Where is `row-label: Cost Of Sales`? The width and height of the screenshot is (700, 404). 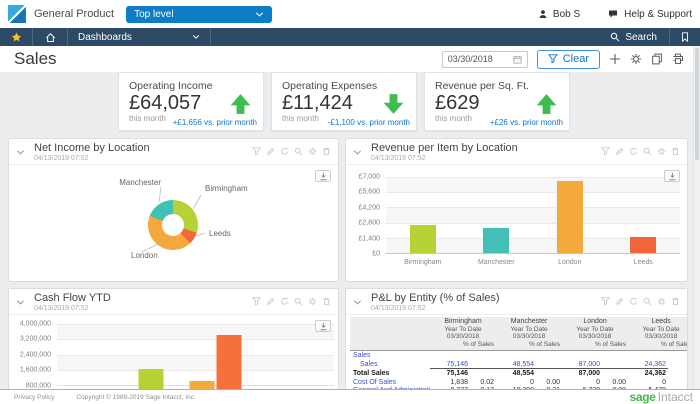 row-label: Cost Of Sales is located at coordinates (375, 382).